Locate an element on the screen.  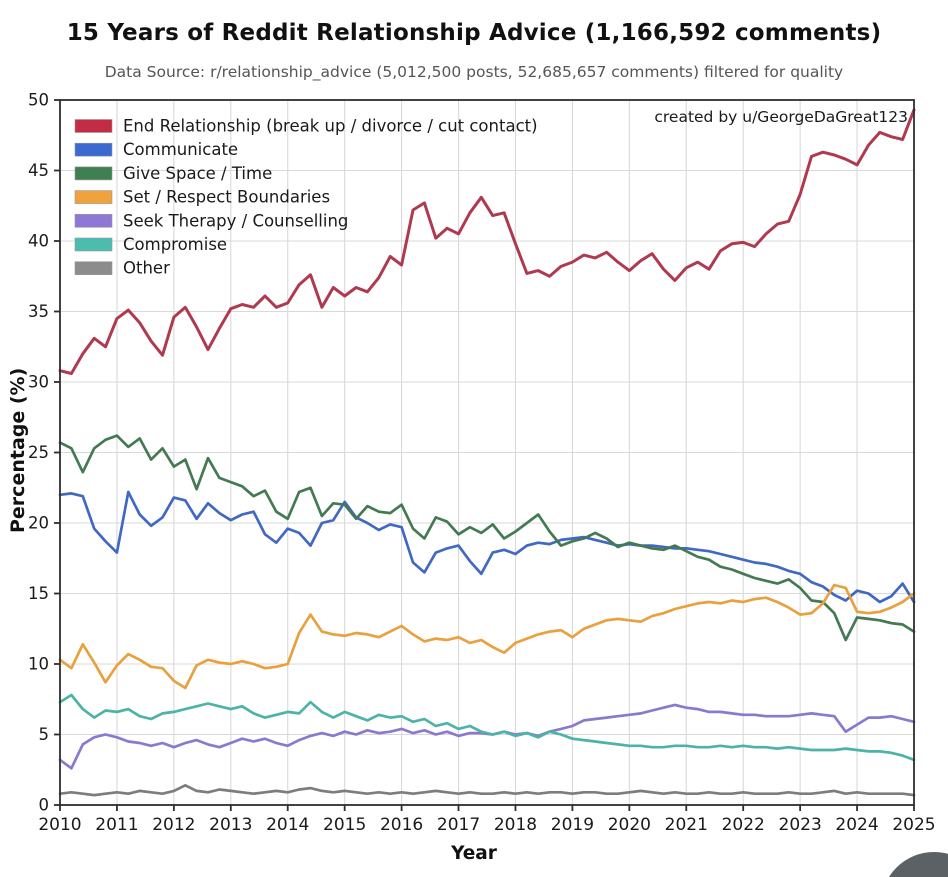
x-tick-label: 2011 is located at coordinates (116, 825).